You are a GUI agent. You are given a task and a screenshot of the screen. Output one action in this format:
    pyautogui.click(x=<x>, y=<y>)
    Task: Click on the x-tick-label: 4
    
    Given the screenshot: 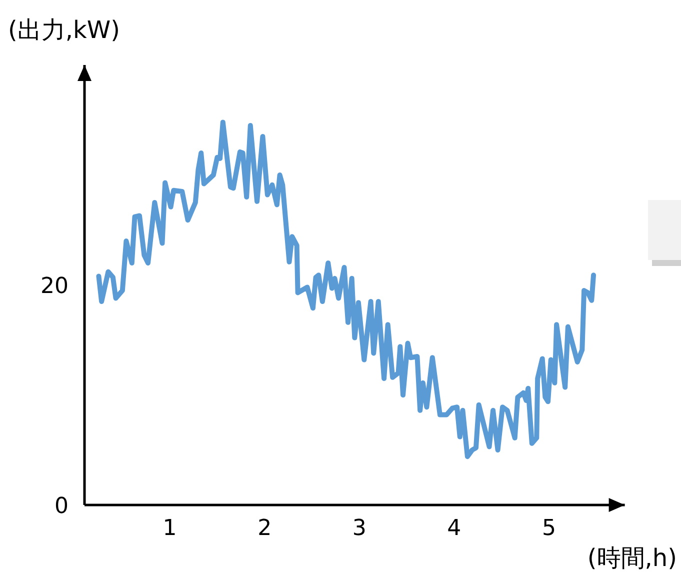 What is the action you would take?
    pyautogui.click(x=454, y=528)
    